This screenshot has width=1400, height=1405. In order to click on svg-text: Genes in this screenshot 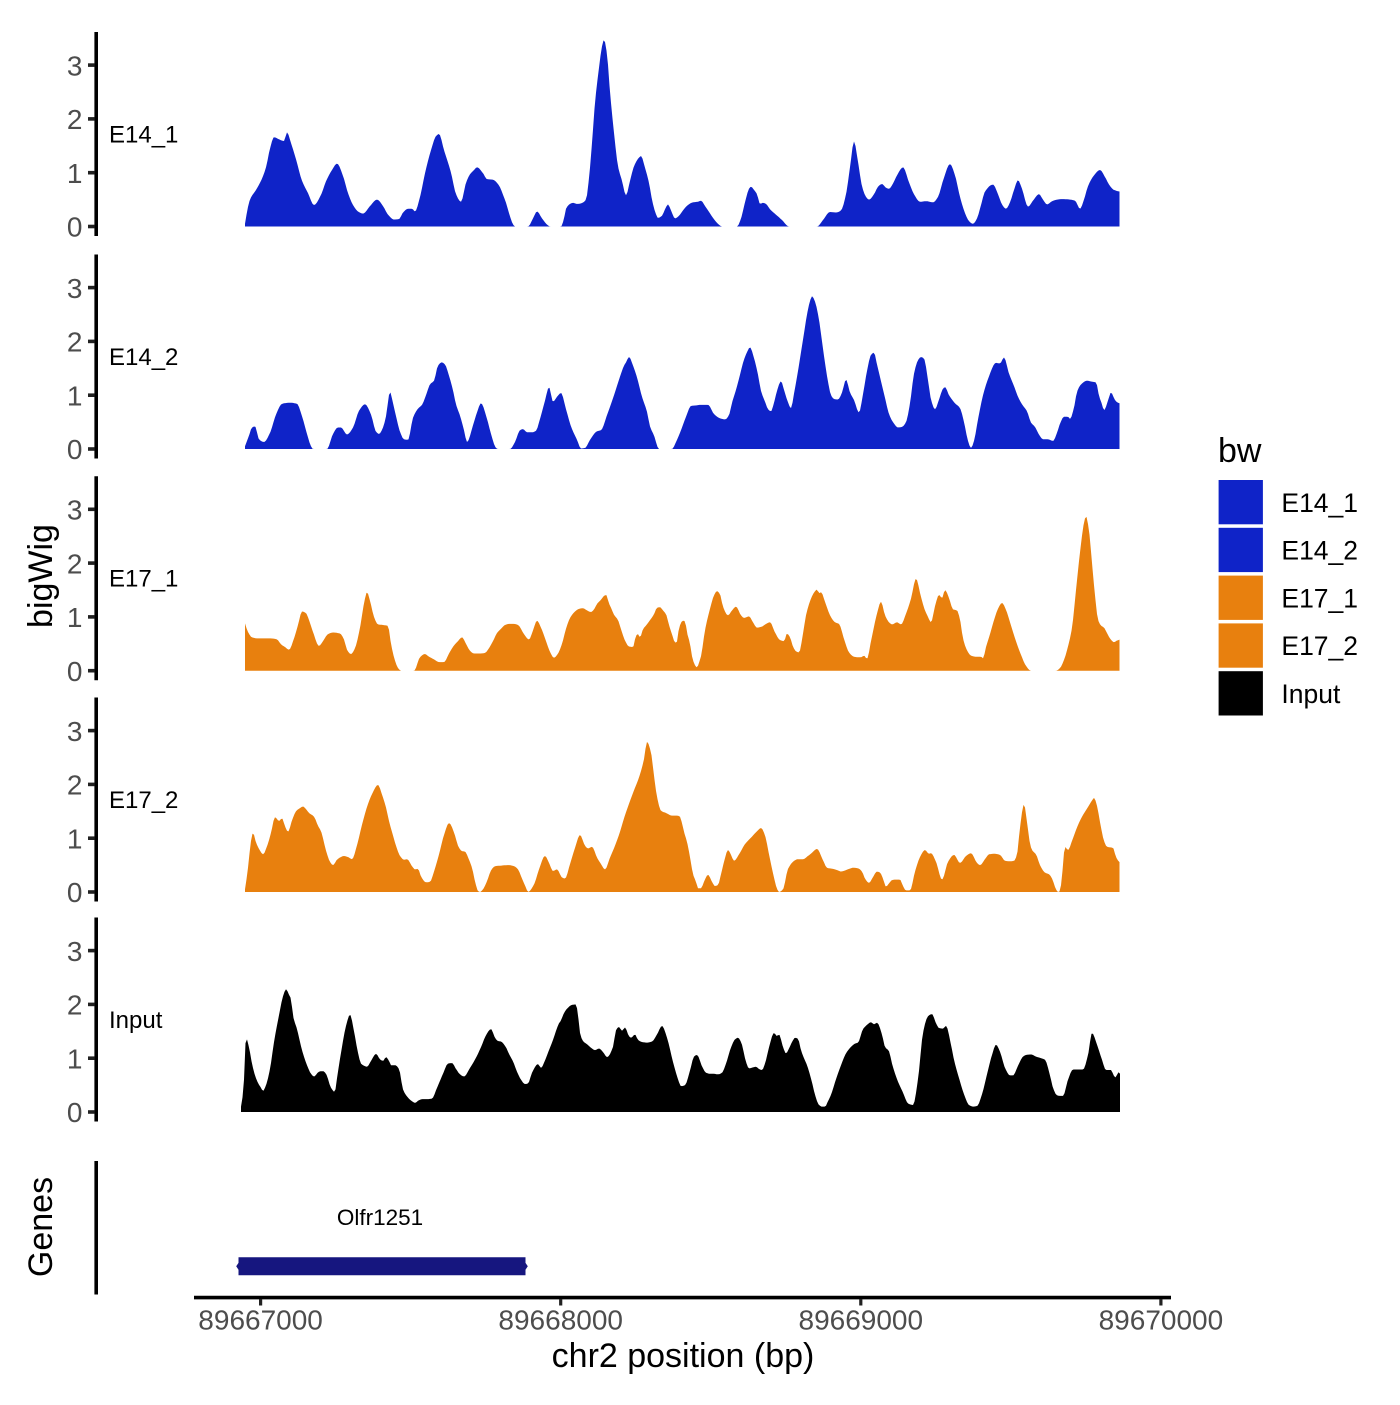, I will do `click(41, 1227)`.